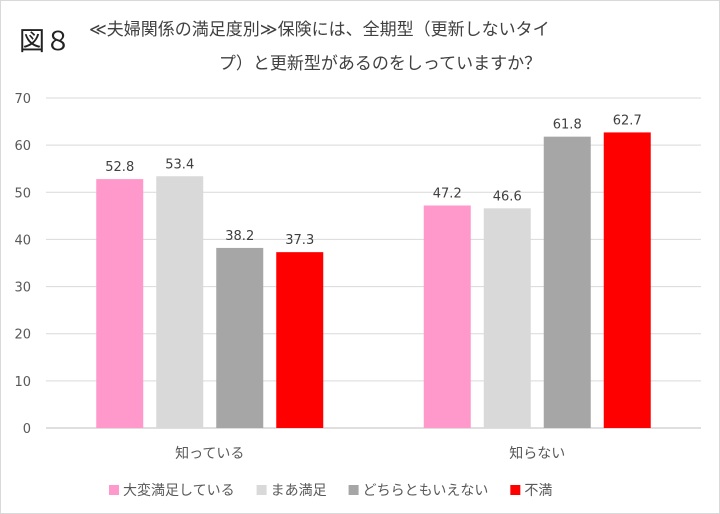  Describe the element at coordinates (538, 491) in the screenshot. I see `legend-label: 不満` at that location.